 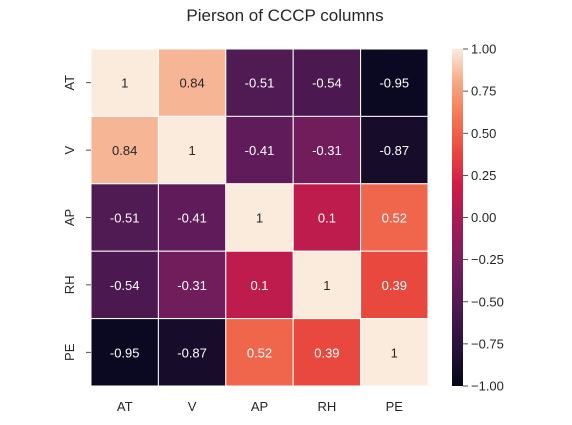 I want to click on x-axis-tick-label: AP, so click(x=259, y=406).